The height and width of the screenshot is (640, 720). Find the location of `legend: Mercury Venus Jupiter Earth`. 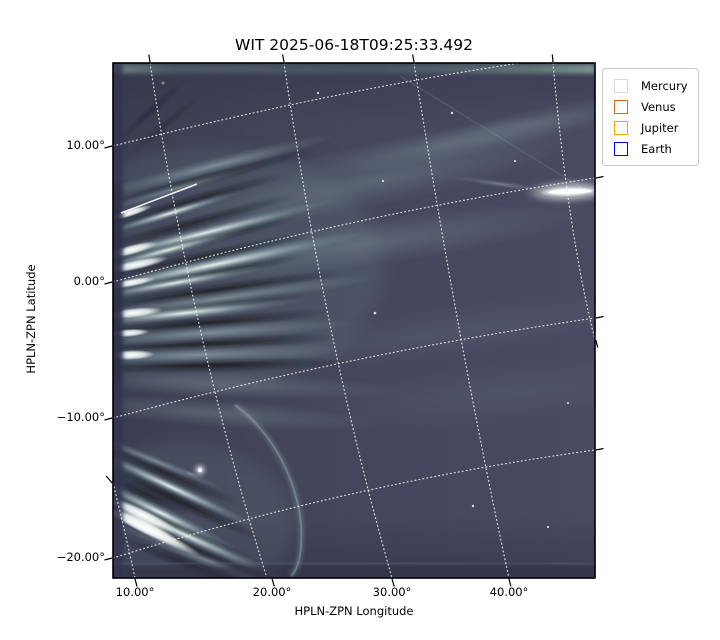

legend: Mercury Venus Jupiter Earth is located at coordinates (650, 117).